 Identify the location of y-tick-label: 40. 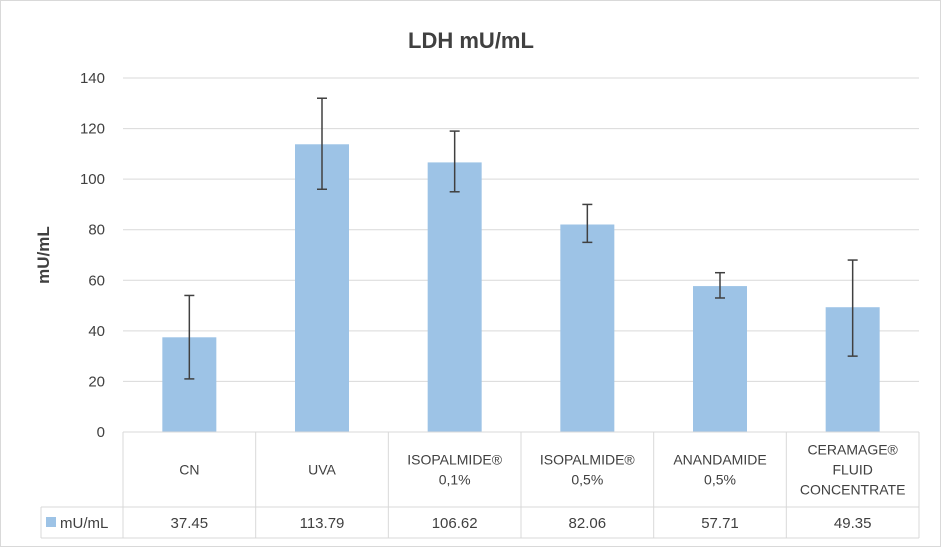
(96, 331).